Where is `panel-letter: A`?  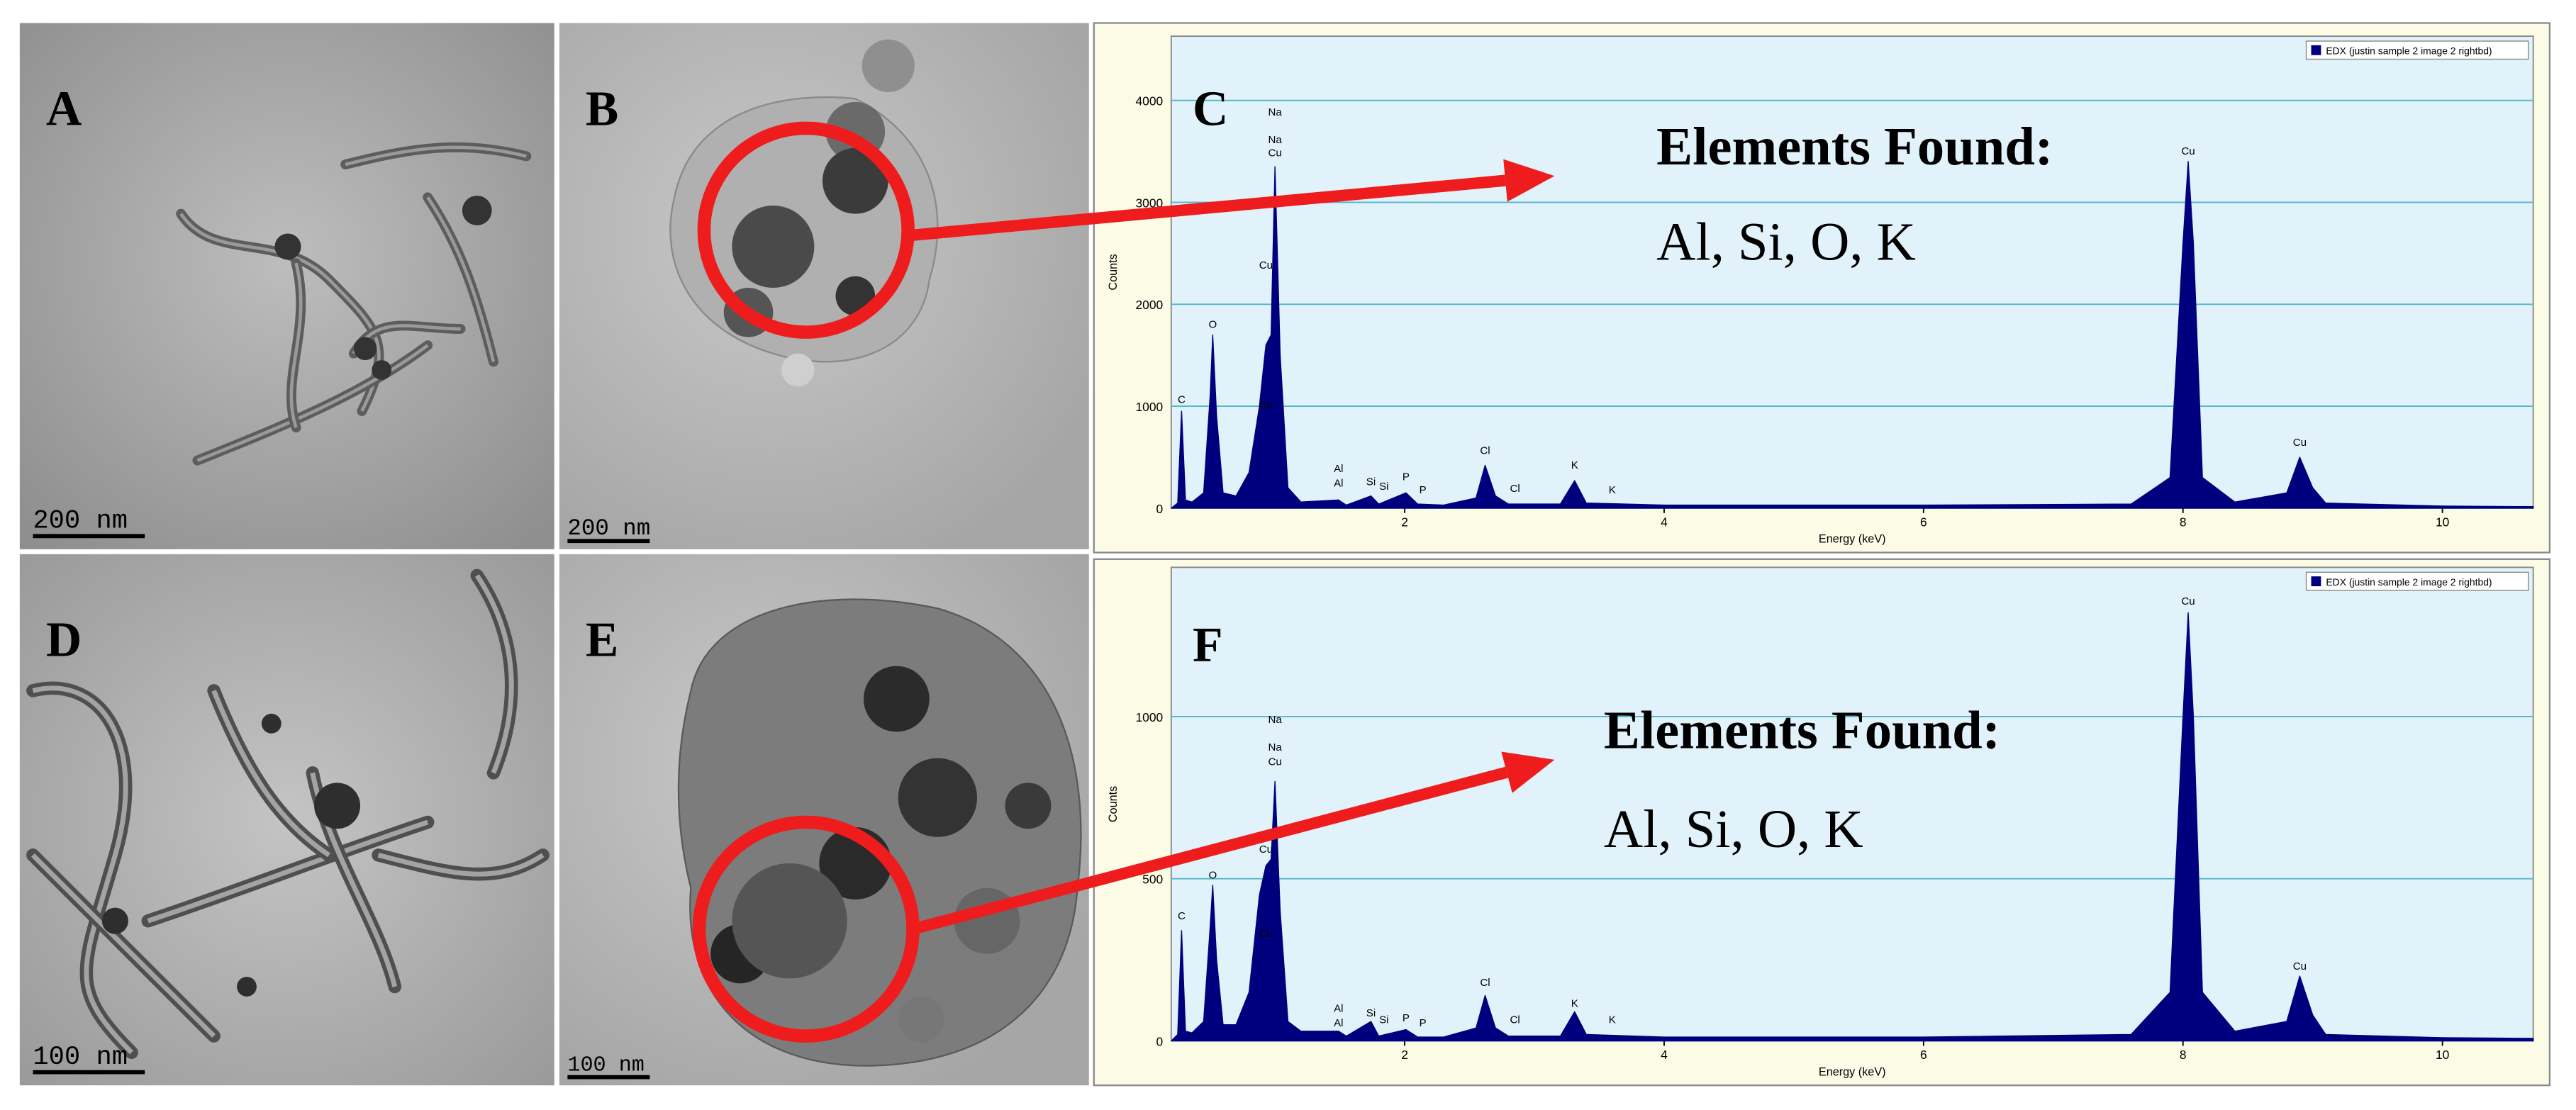 panel-letter: A is located at coordinates (64, 109).